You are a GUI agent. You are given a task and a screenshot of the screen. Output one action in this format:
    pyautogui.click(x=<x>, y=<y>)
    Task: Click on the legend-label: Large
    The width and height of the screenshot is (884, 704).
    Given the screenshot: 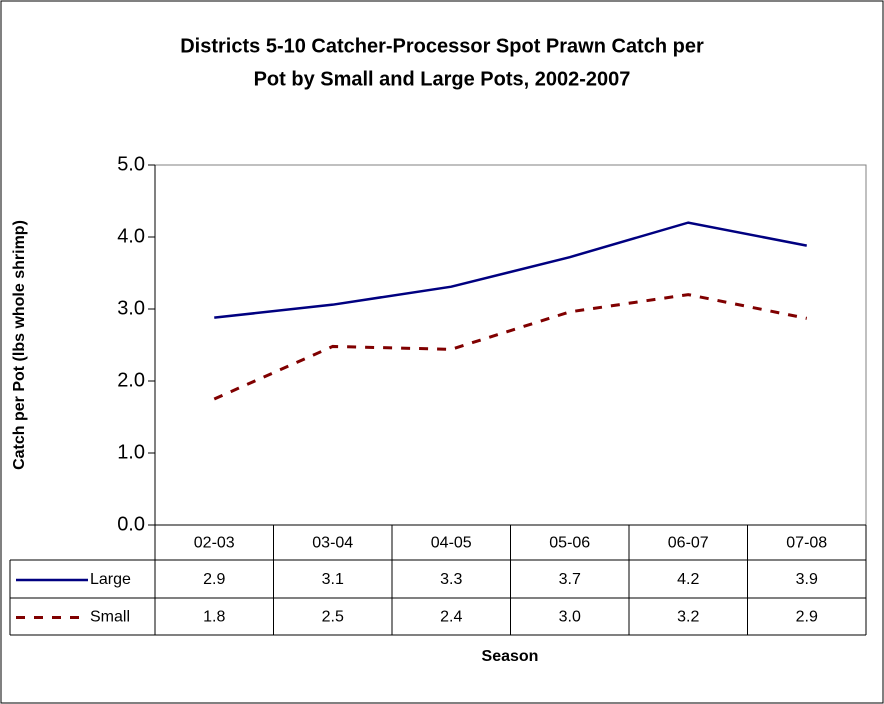 What is the action you would take?
    pyautogui.click(x=110, y=579)
    